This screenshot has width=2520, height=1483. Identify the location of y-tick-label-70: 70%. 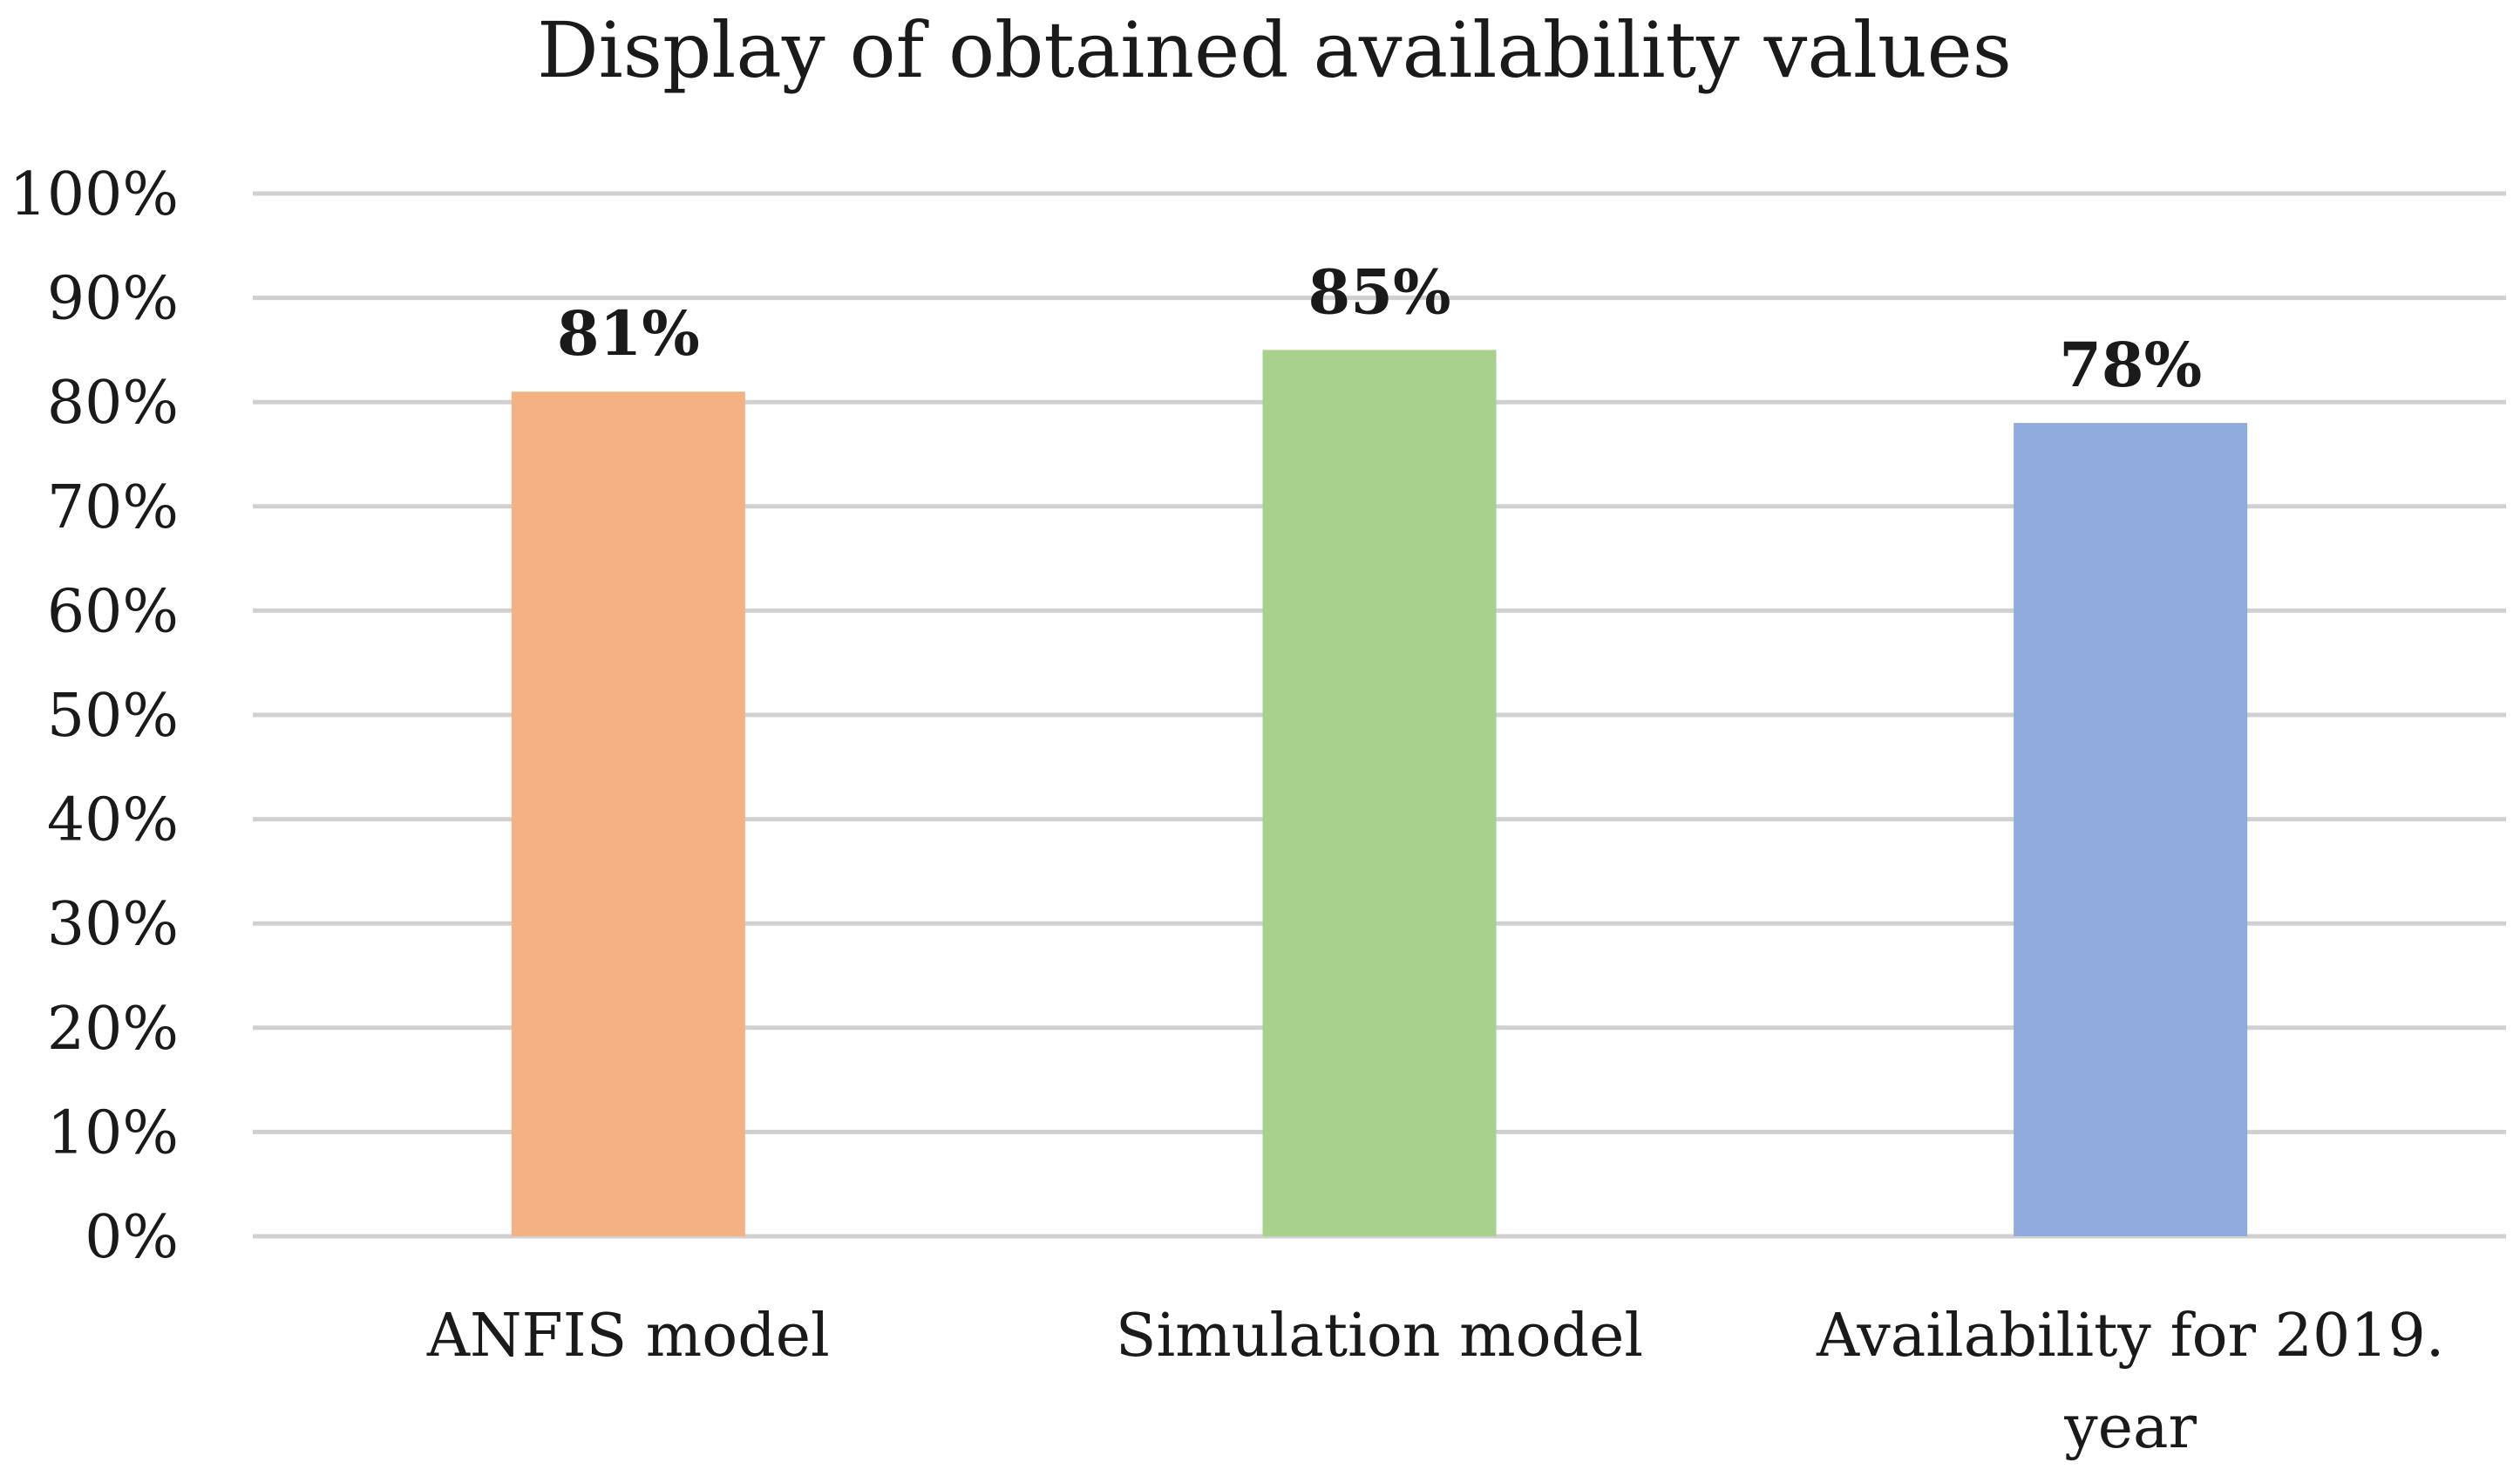
(113, 508).